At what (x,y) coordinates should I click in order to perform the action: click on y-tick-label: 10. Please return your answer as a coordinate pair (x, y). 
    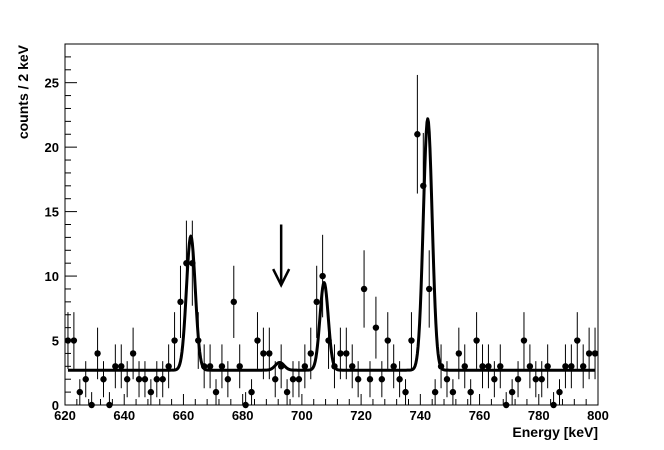
    Looking at the image, I should click on (52, 276).